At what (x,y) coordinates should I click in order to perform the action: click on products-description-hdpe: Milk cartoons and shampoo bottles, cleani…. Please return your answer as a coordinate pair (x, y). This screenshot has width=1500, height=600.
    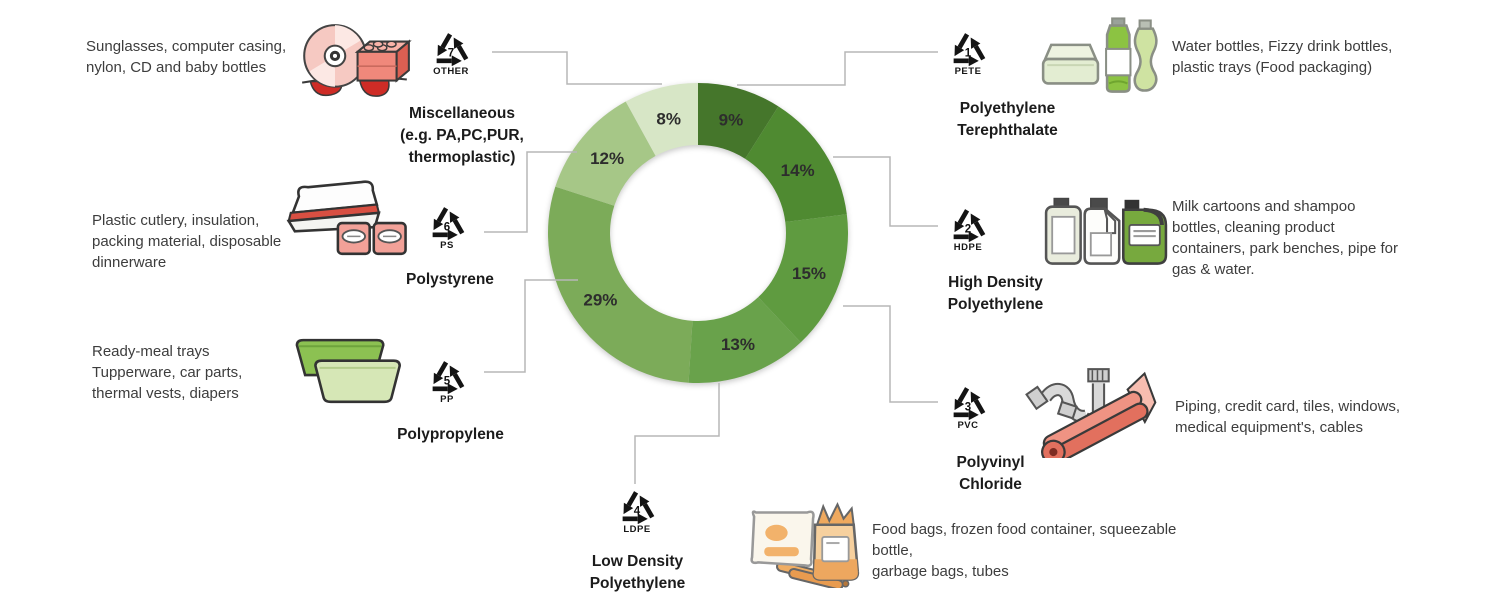
    Looking at the image, I should click on (1285, 238).